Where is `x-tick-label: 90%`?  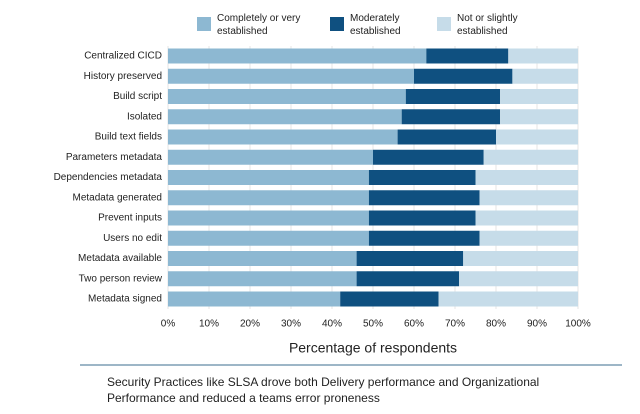
x-tick-label: 90% is located at coordinates (537, 324).